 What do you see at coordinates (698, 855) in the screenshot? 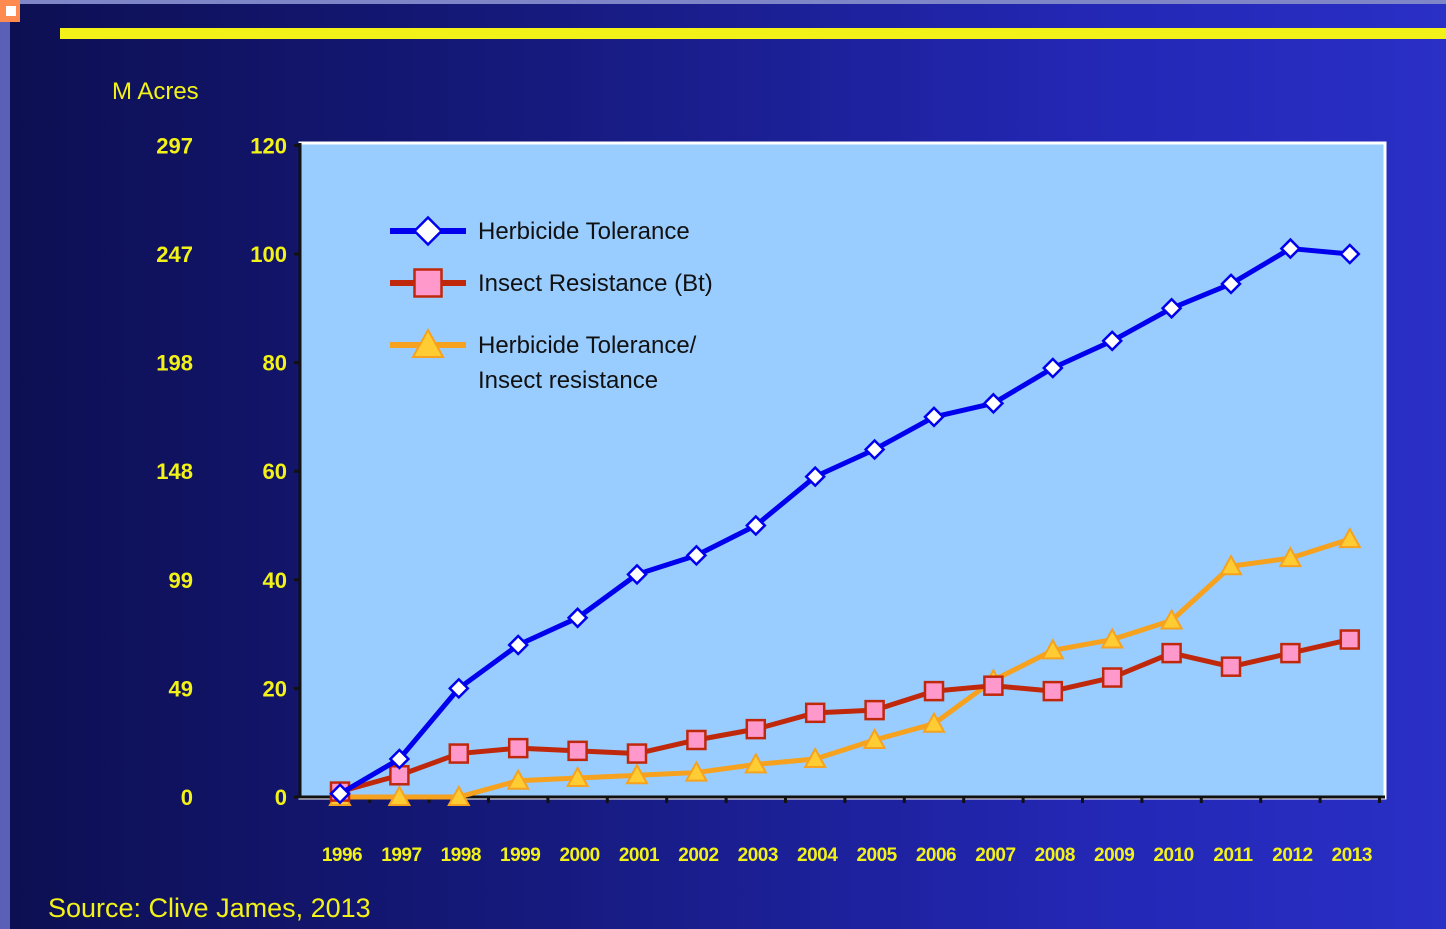
I see `x-tick-label: 2002` at bounding box center [698, 855].